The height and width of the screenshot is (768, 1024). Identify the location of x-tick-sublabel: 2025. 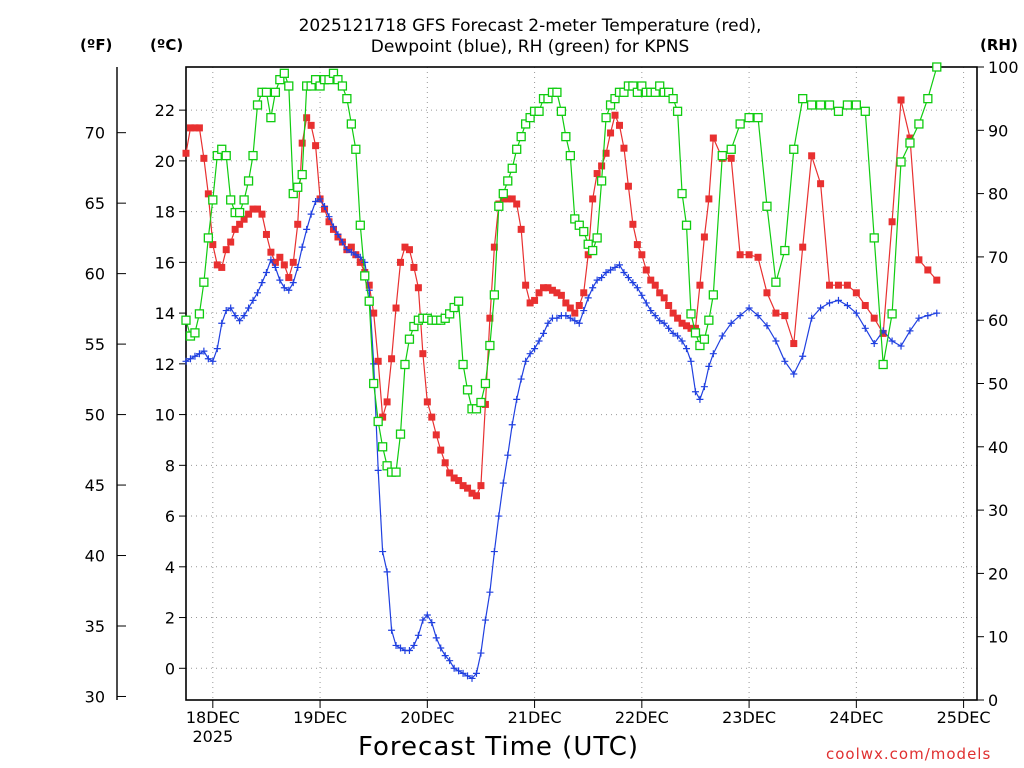
(212, 736).